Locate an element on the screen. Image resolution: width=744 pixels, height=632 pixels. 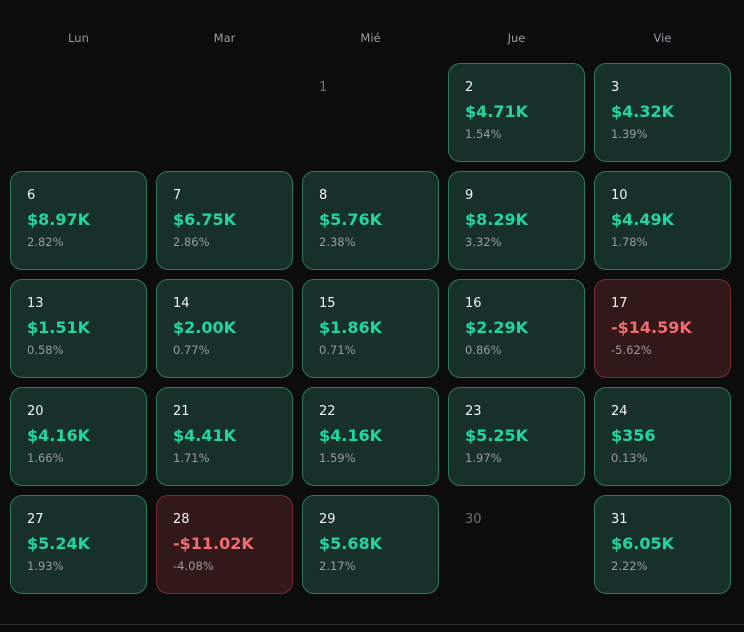
calendar-day-cell: 9 $8.29K 3.32% is located at coordinates (516, 220).